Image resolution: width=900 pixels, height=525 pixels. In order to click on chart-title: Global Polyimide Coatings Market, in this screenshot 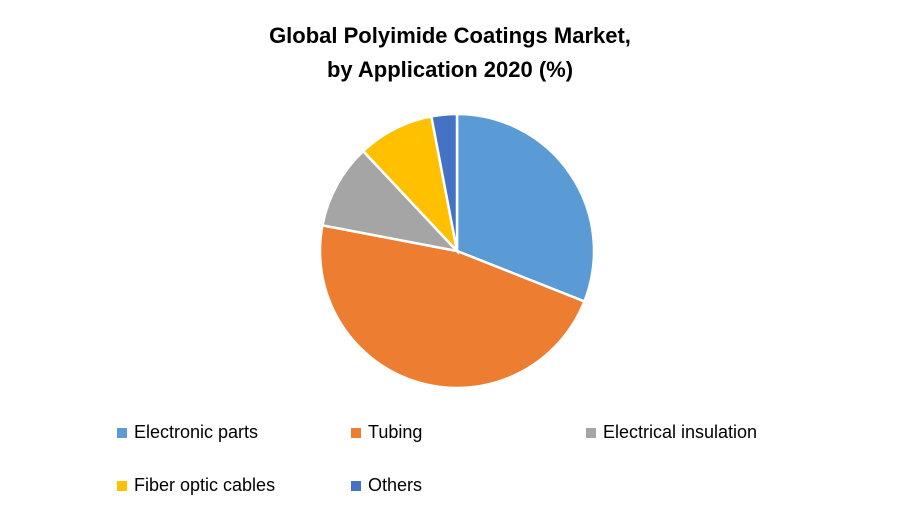, I will do `click(450, 35)`.